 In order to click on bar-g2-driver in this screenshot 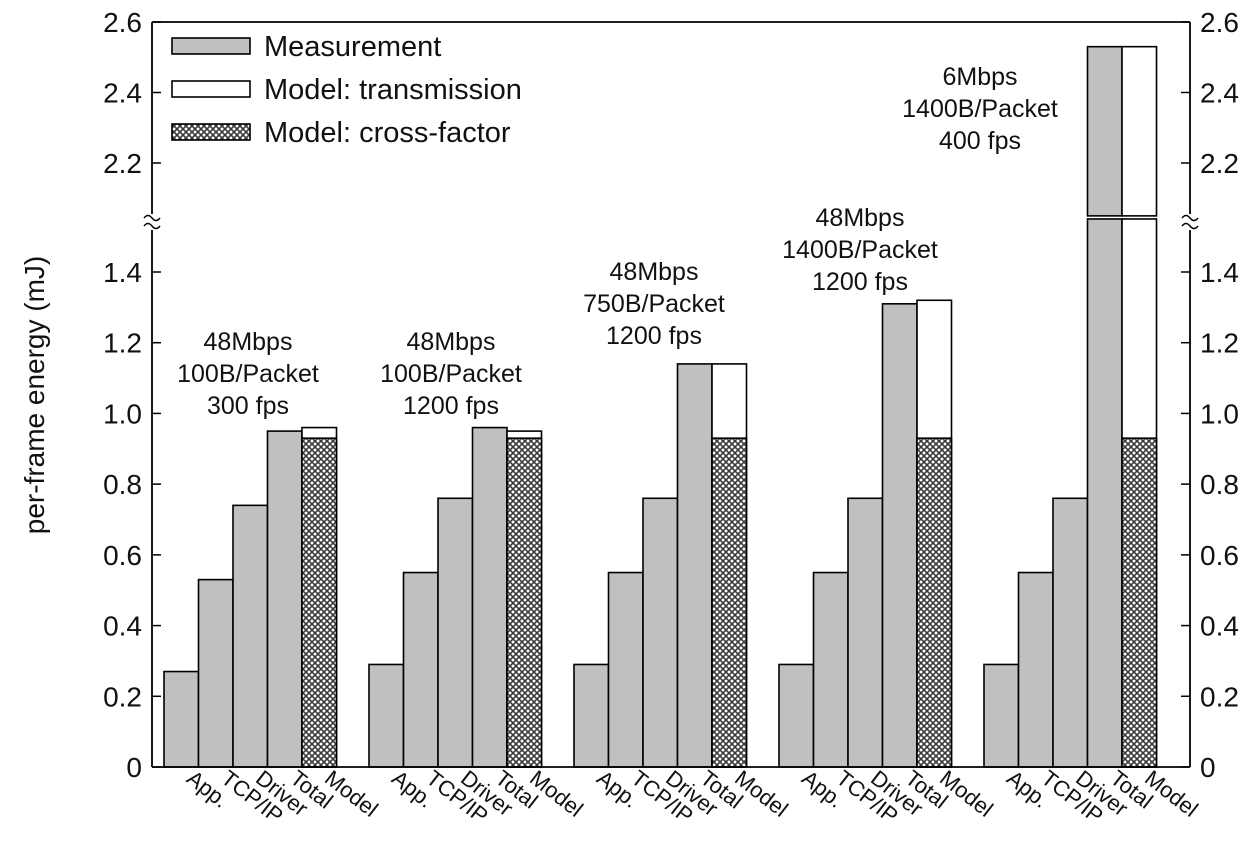, I will do `click(455, 632)`.